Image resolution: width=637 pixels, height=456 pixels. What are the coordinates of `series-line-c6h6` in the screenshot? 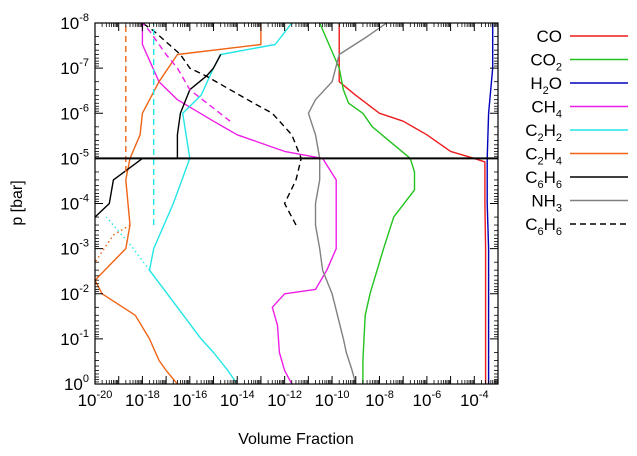 It's located at (158, 136).